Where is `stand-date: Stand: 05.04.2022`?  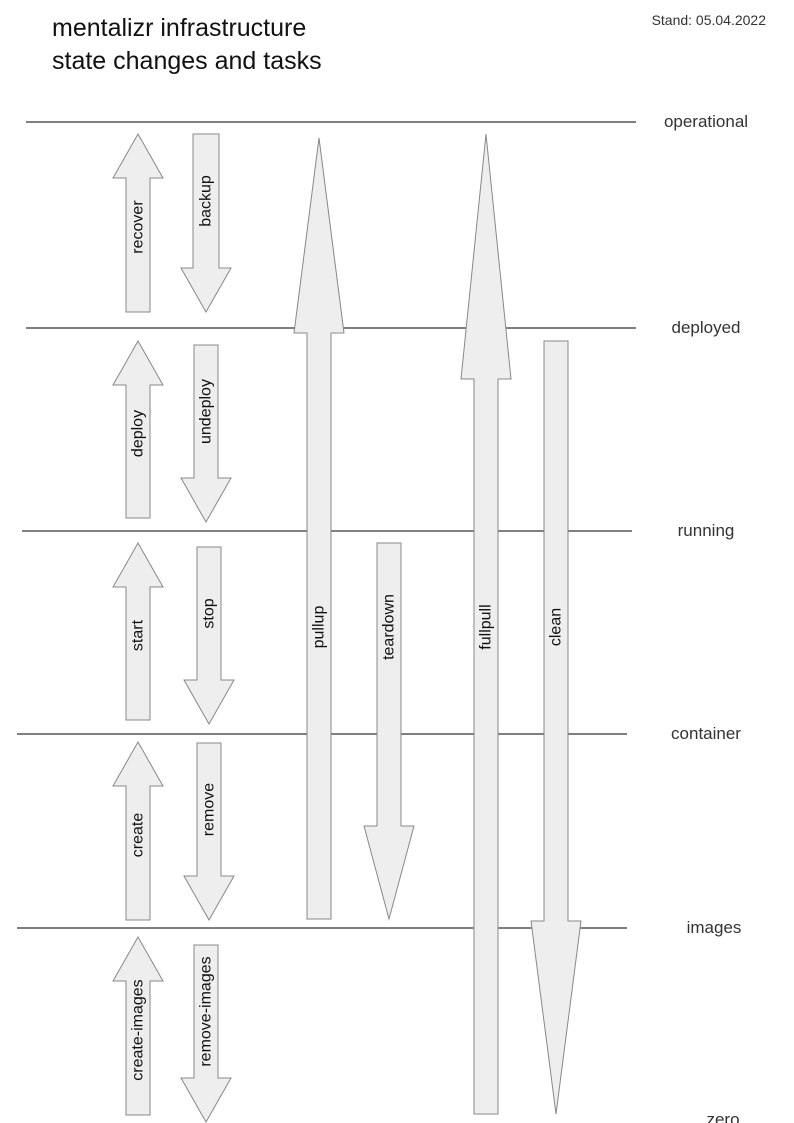 stand-date: Stand: 05.04.2022 is located at coordinates (708, 20).